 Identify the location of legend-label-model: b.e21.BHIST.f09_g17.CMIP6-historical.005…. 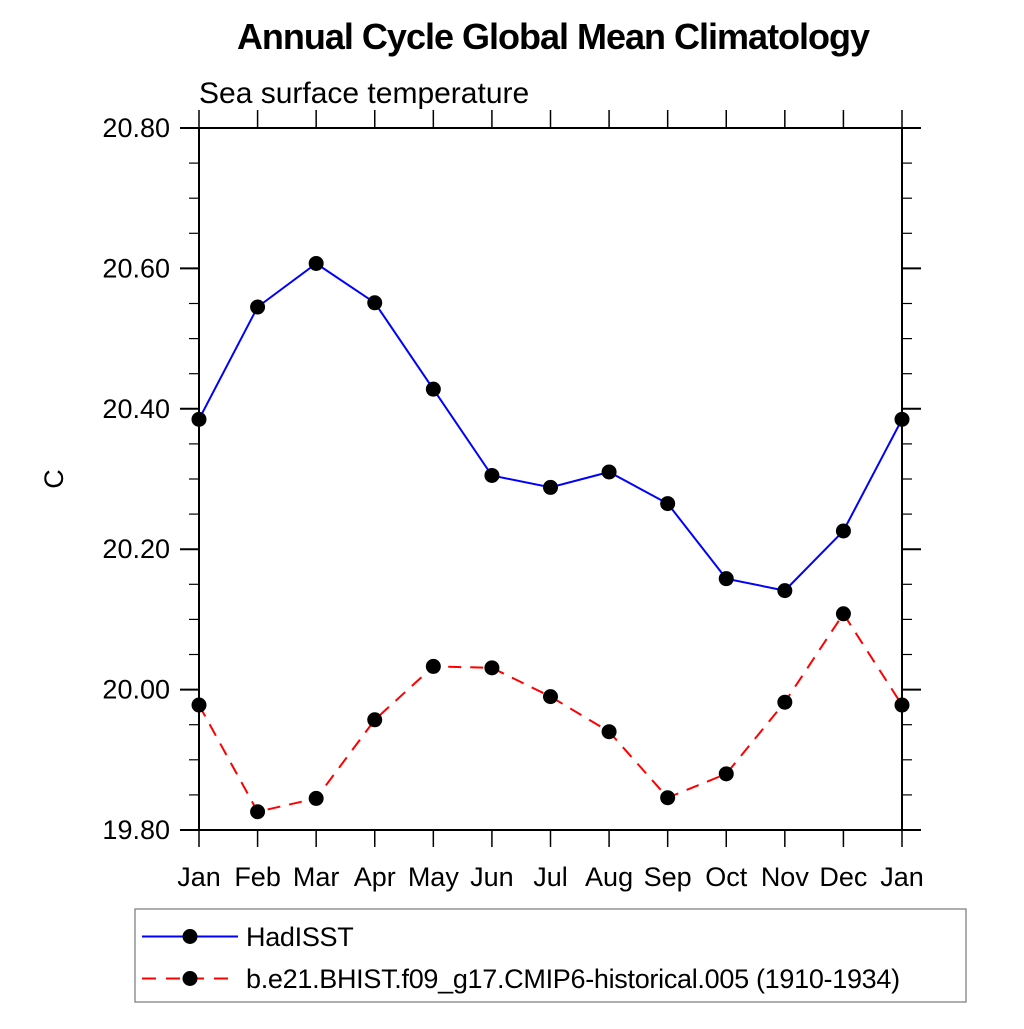
(573, 979).